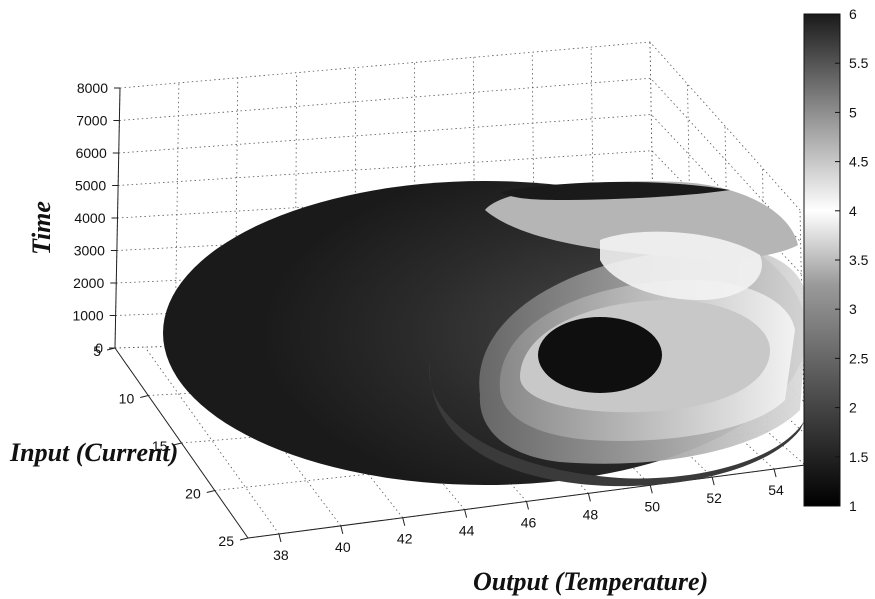 The image size is (875, 599). Describe the element at coordinates (600, 355) in the screenshot. I see `surface-core` at that location.